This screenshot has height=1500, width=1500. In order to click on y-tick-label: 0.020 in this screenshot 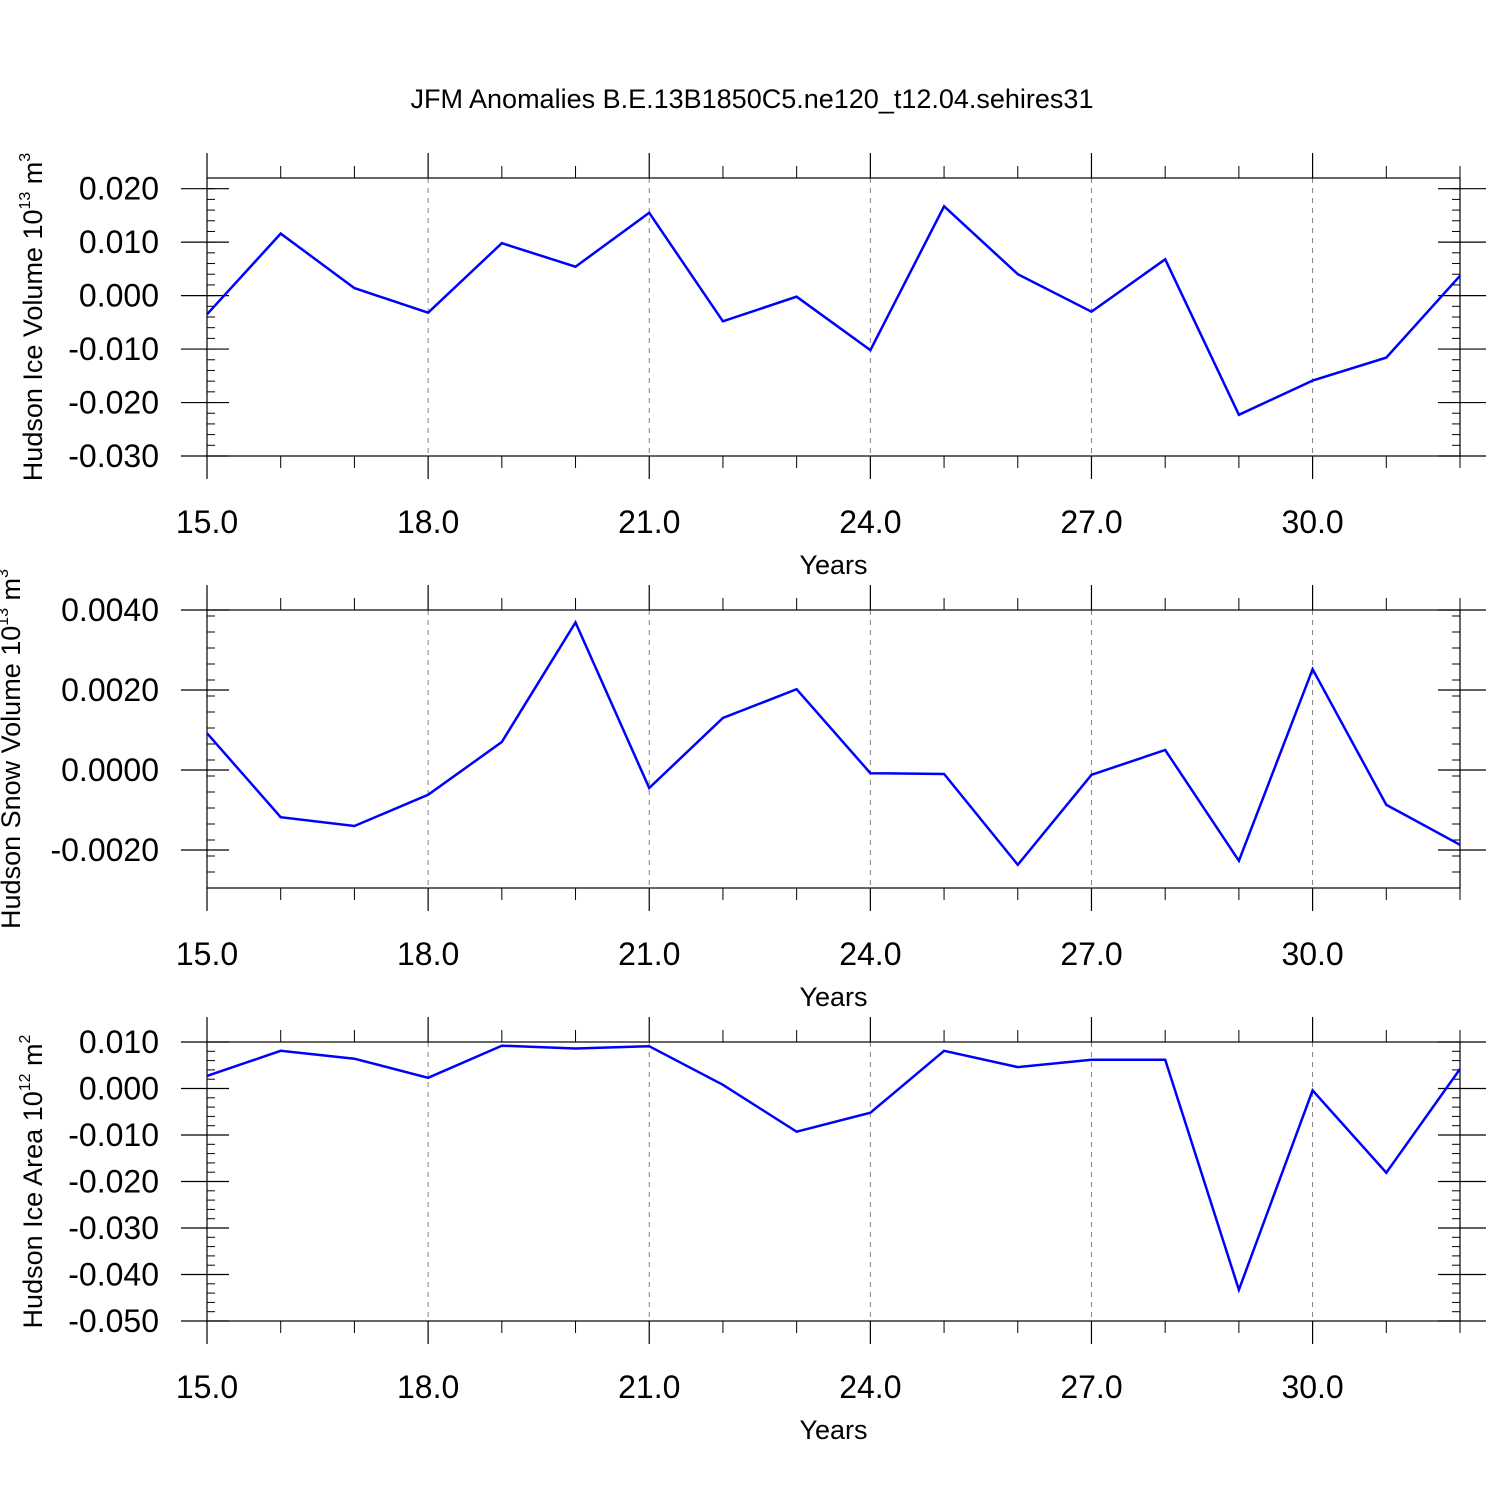, I will do `click(119, 189)`.